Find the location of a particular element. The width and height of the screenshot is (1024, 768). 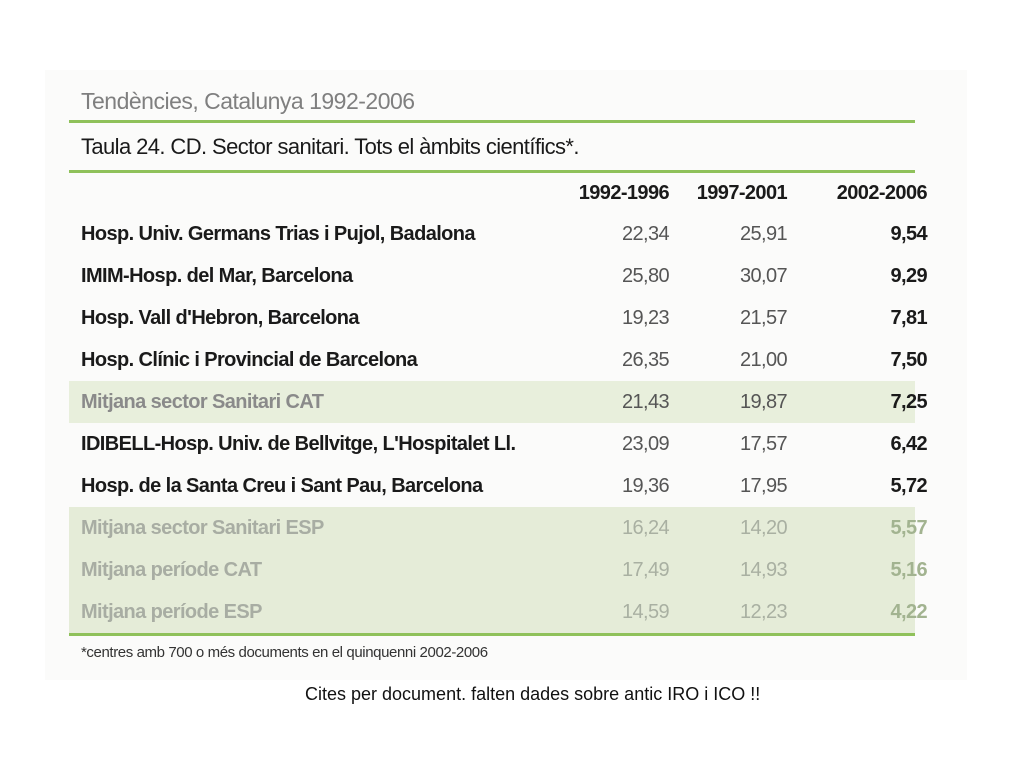

column-header: 1997-2001 is located at coordinates (742, 192).